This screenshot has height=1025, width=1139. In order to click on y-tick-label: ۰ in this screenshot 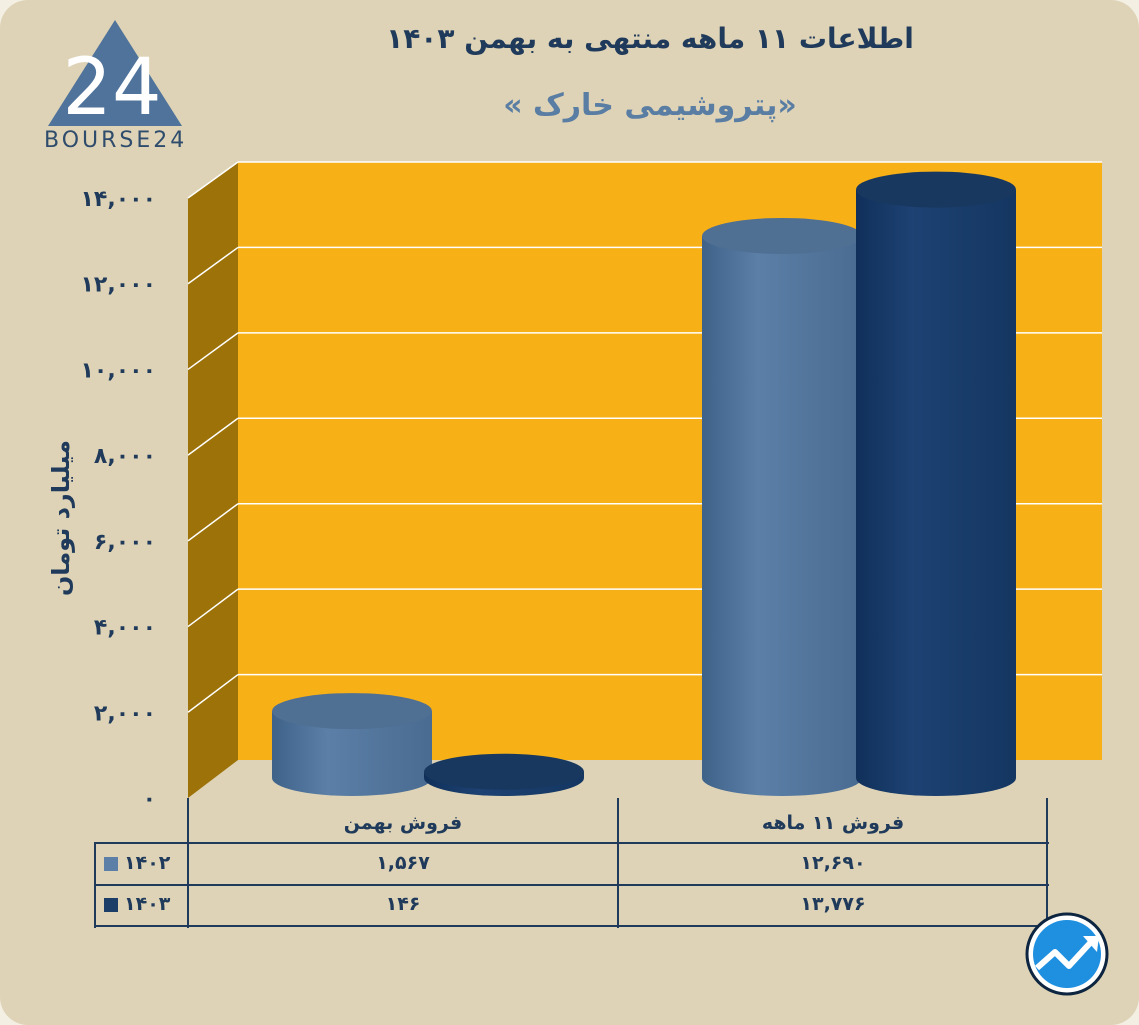, I will do `click(149, 799)`.